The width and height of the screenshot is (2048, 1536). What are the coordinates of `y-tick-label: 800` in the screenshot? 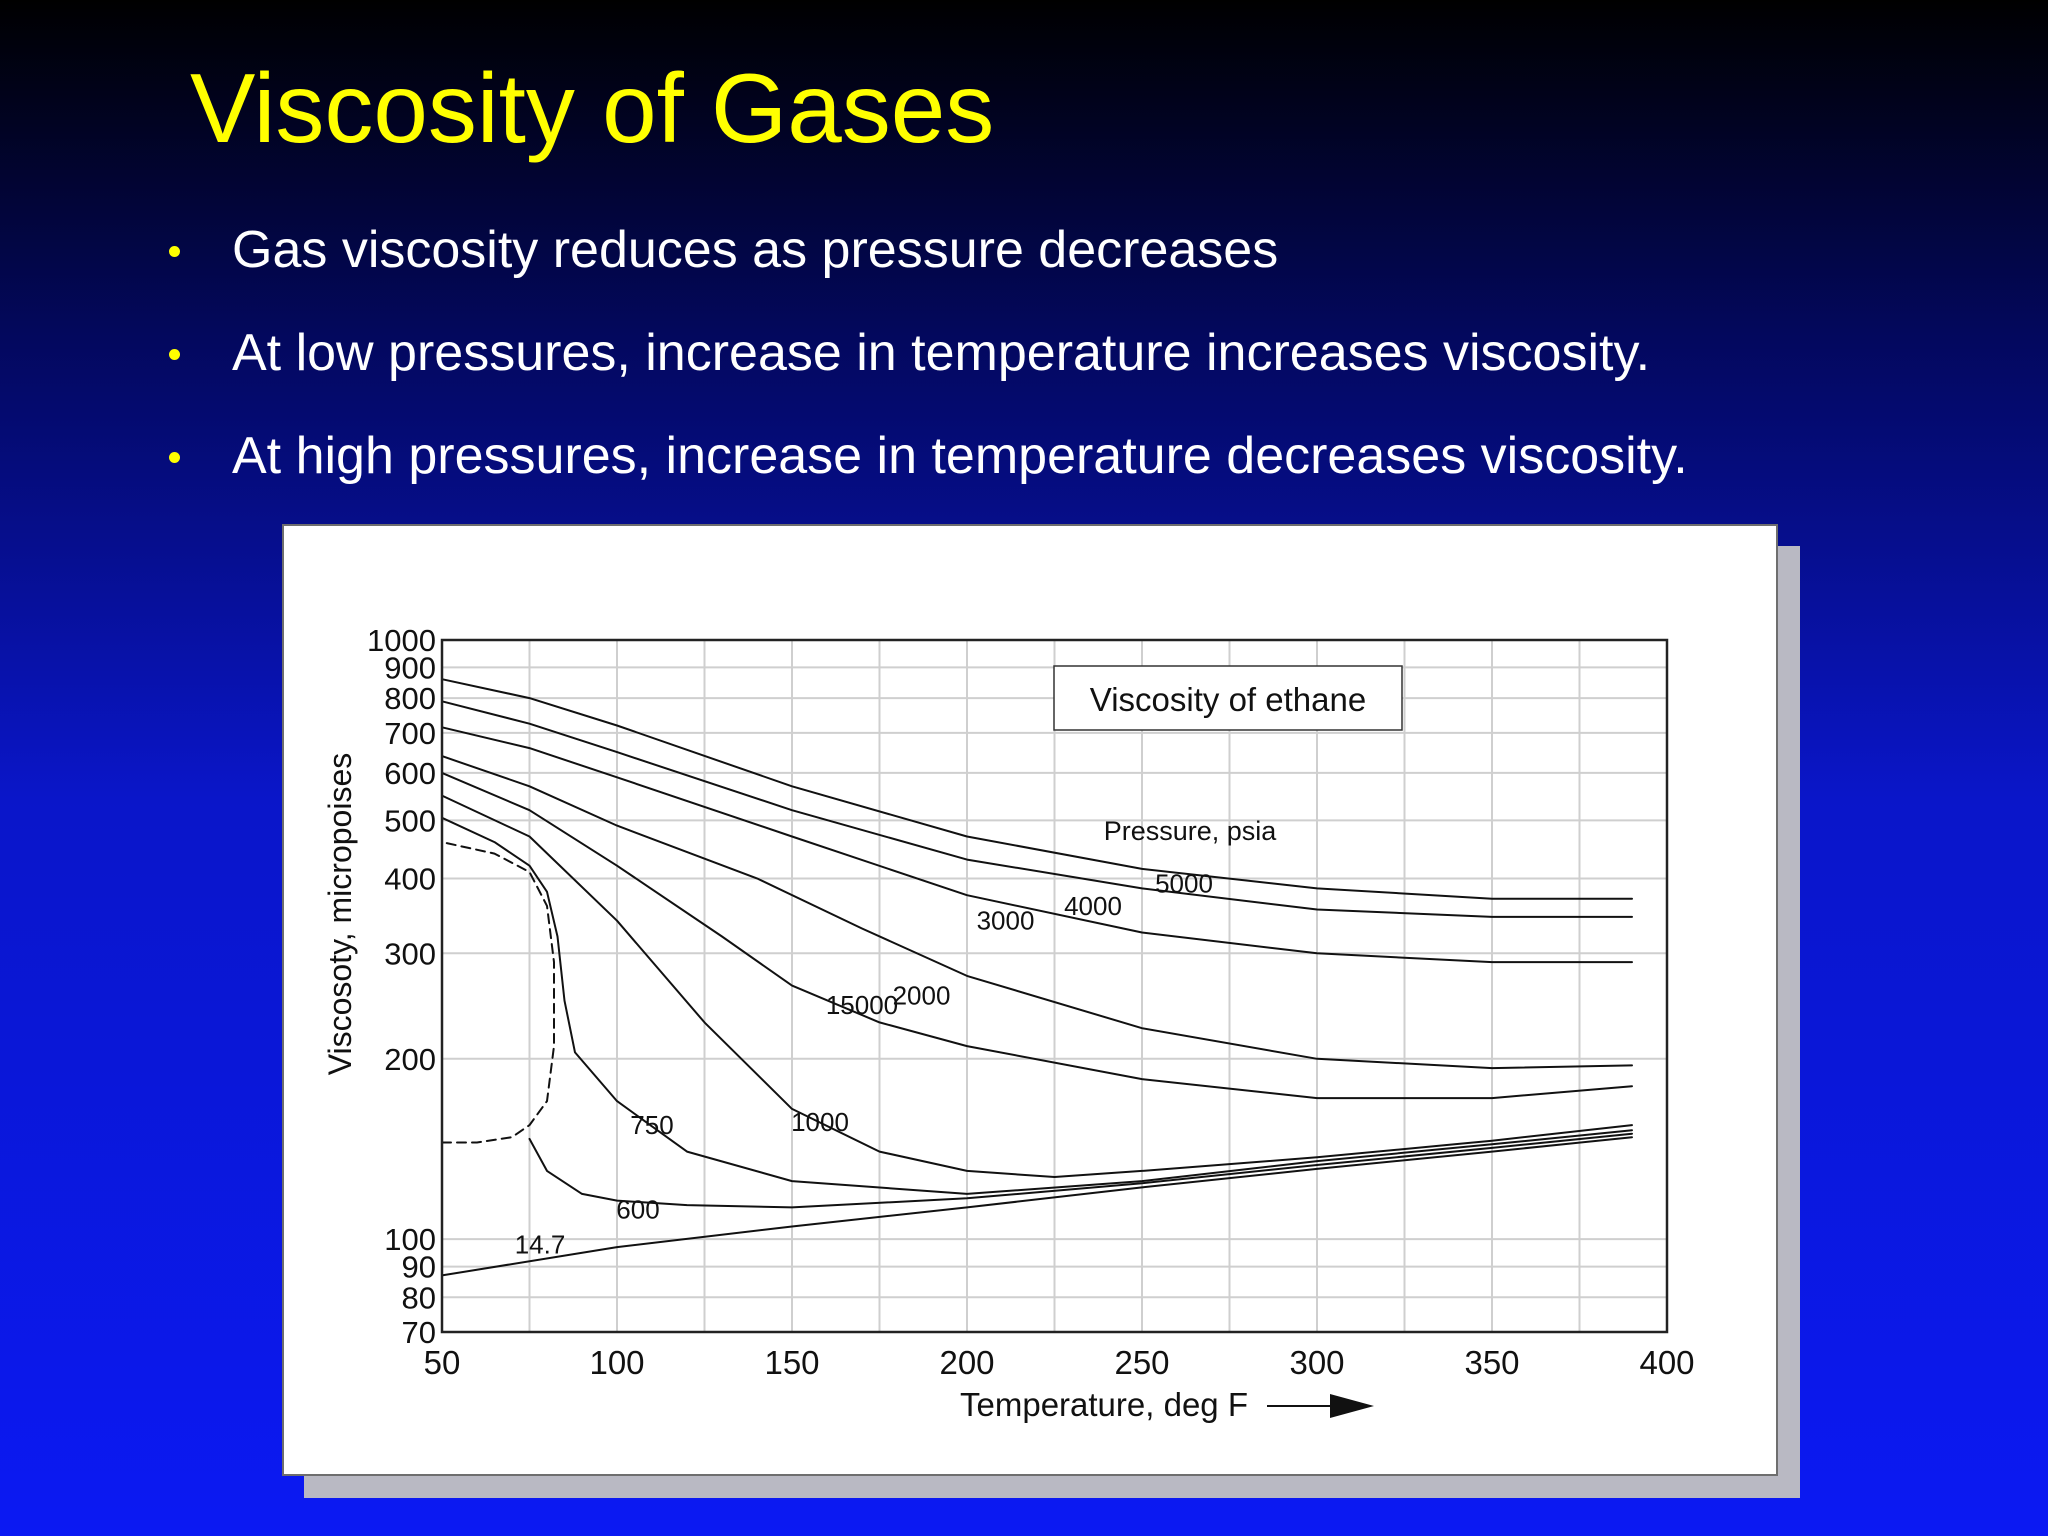 It's located at (410, 698).